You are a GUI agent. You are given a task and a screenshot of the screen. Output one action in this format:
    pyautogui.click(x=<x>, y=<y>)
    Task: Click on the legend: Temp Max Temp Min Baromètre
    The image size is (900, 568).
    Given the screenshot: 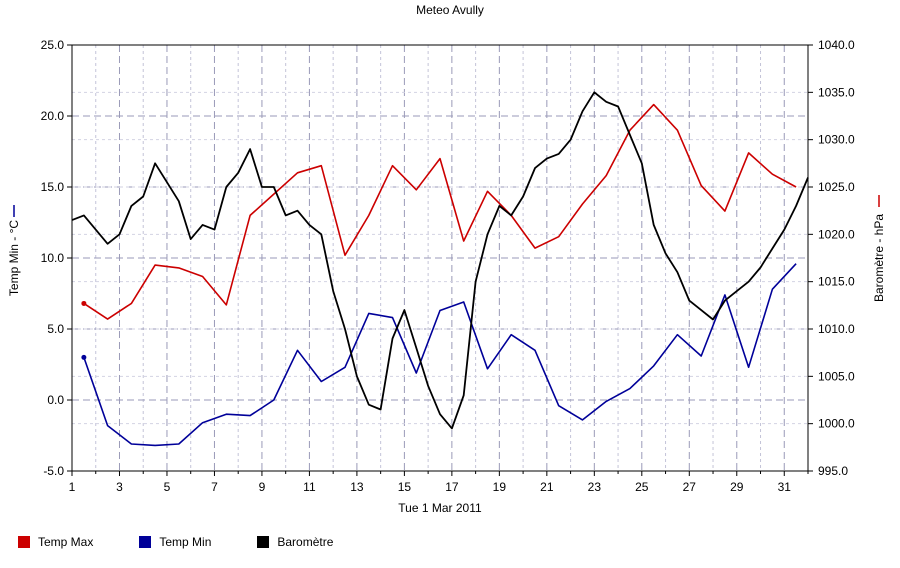 What is the action you would take?
    pyautogui.click(x=198, y=542)
    